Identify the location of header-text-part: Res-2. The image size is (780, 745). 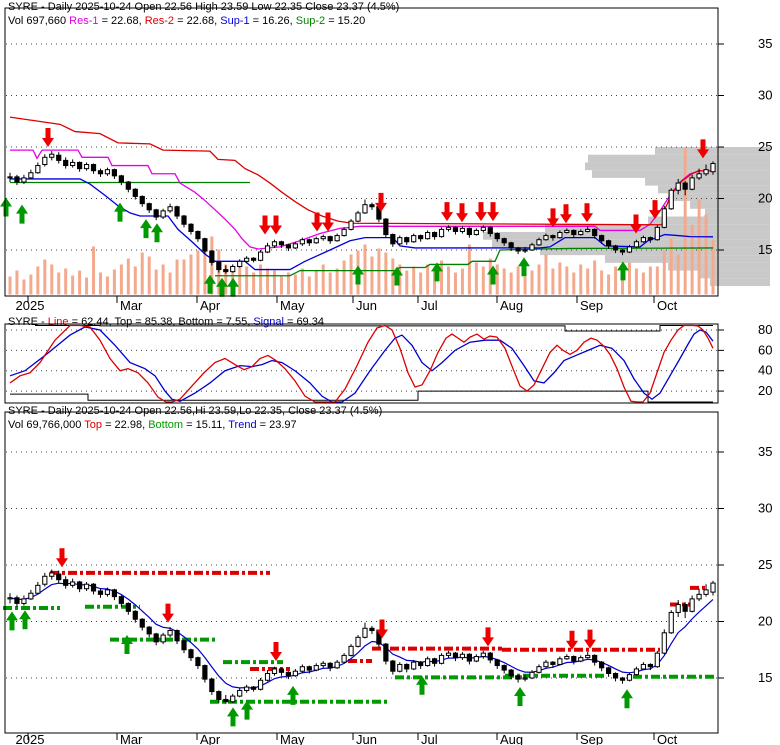
(159, 21).